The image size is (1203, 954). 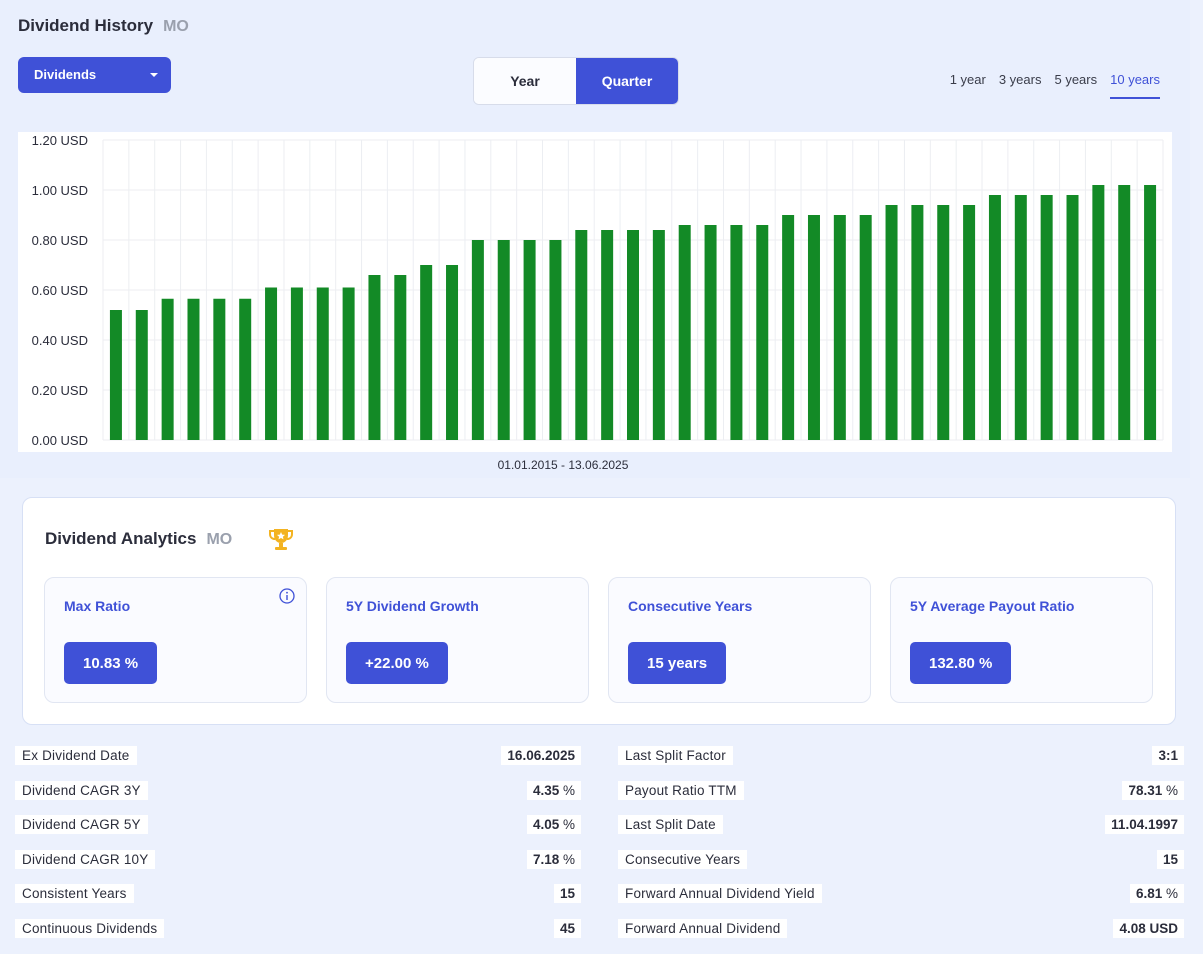 What do you see at coordinates (627, 81) in the screenshot?
I see `quarter-toggle-button: Quarter` at bounding box center [627, 81].